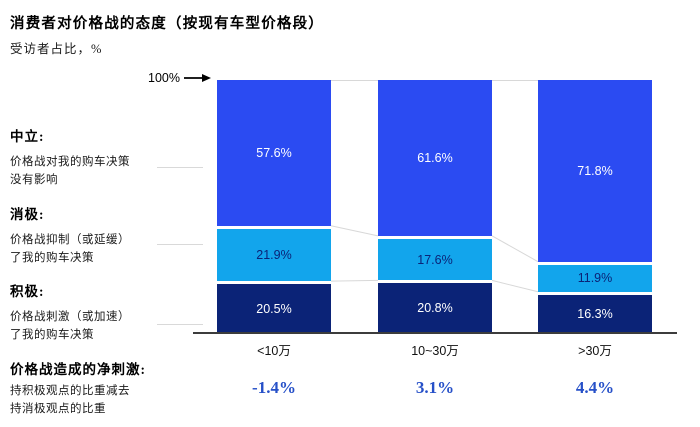  Describe the element at coordinates (164, 78) in the screenshot. I see `axis-100-label: 100%` at that location.